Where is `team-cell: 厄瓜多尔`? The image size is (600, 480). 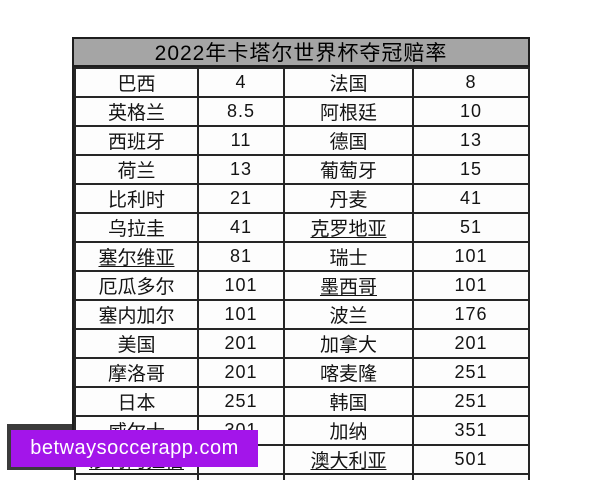
team-cell: 厄瓜多尔 is located at coordinates (136, 285).